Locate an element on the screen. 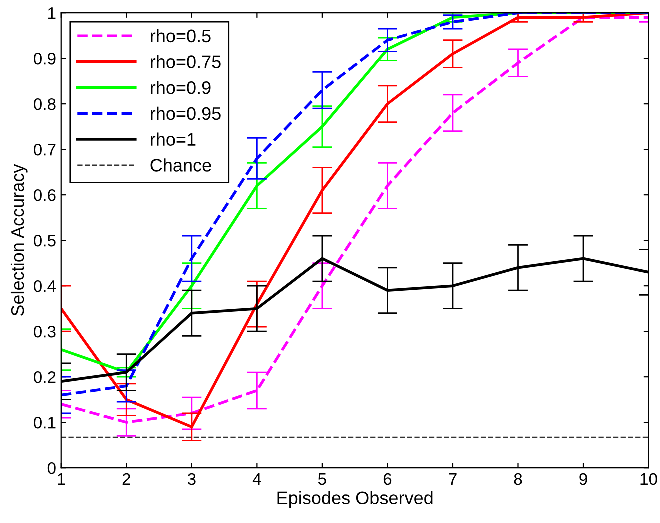 This screenshot has width=660, height=523. y-axis-title: Selection Accuracy is located at coordinates (19, 240).